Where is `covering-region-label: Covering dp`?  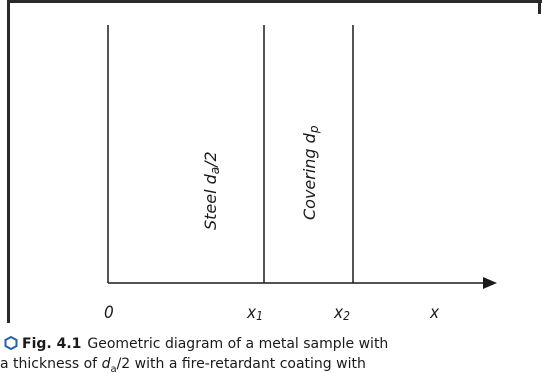
covering-region-label: Covering dp is located at coordinates (310, 172).